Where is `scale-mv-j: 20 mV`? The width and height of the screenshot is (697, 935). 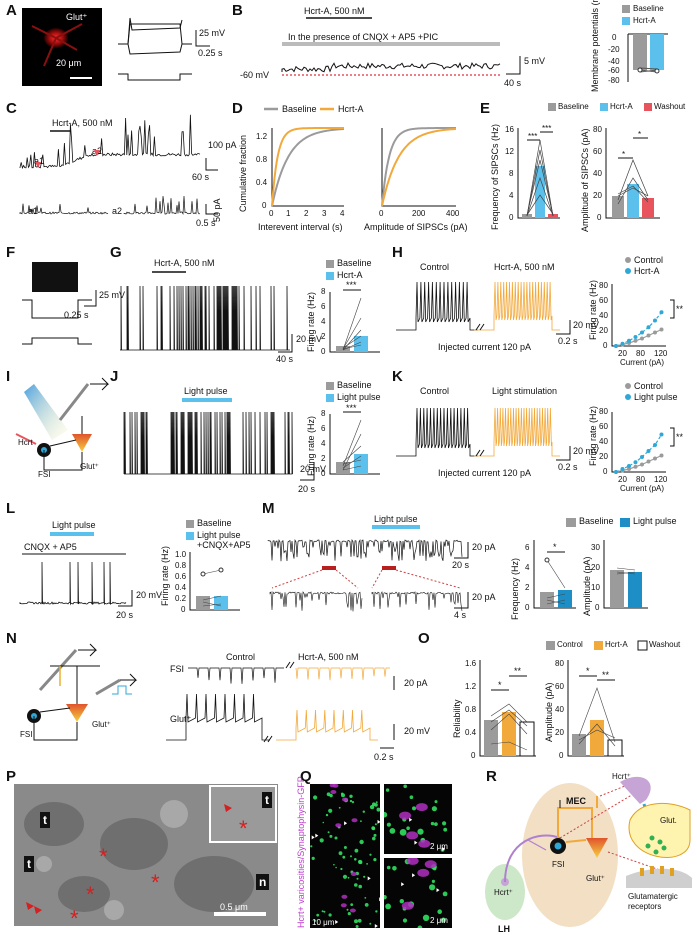
scale-mv-j: 20 mV is located at coordinates (313, 469).